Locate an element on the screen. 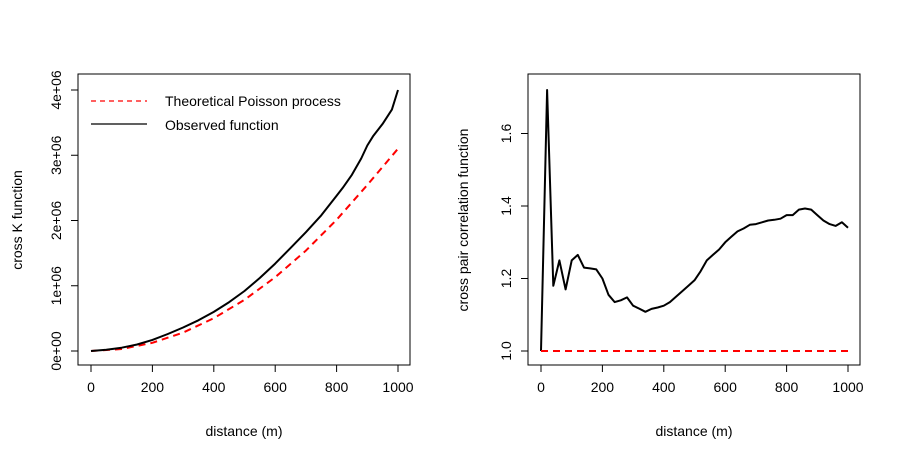 The height and width of the screenshot is (460, 900). y-tick-label: 1.0 is located at coordinates (506, 351).